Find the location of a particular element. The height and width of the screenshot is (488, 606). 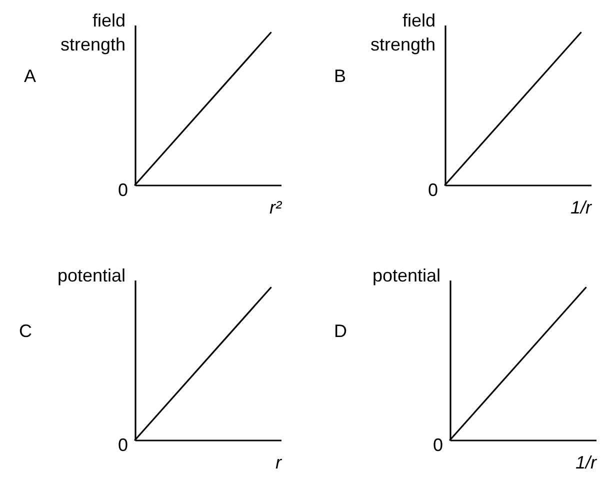

text: B is located at coordinates (340, 76).